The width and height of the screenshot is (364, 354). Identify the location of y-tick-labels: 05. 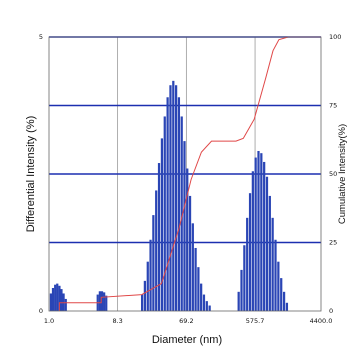
(41, 174).